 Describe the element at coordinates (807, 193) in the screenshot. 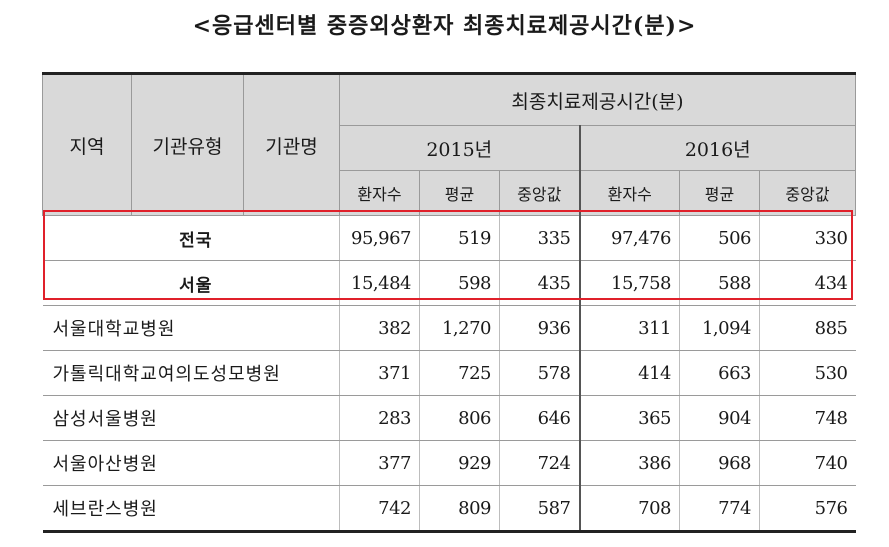

I see `header-median-2016: 중앙값` at that location.